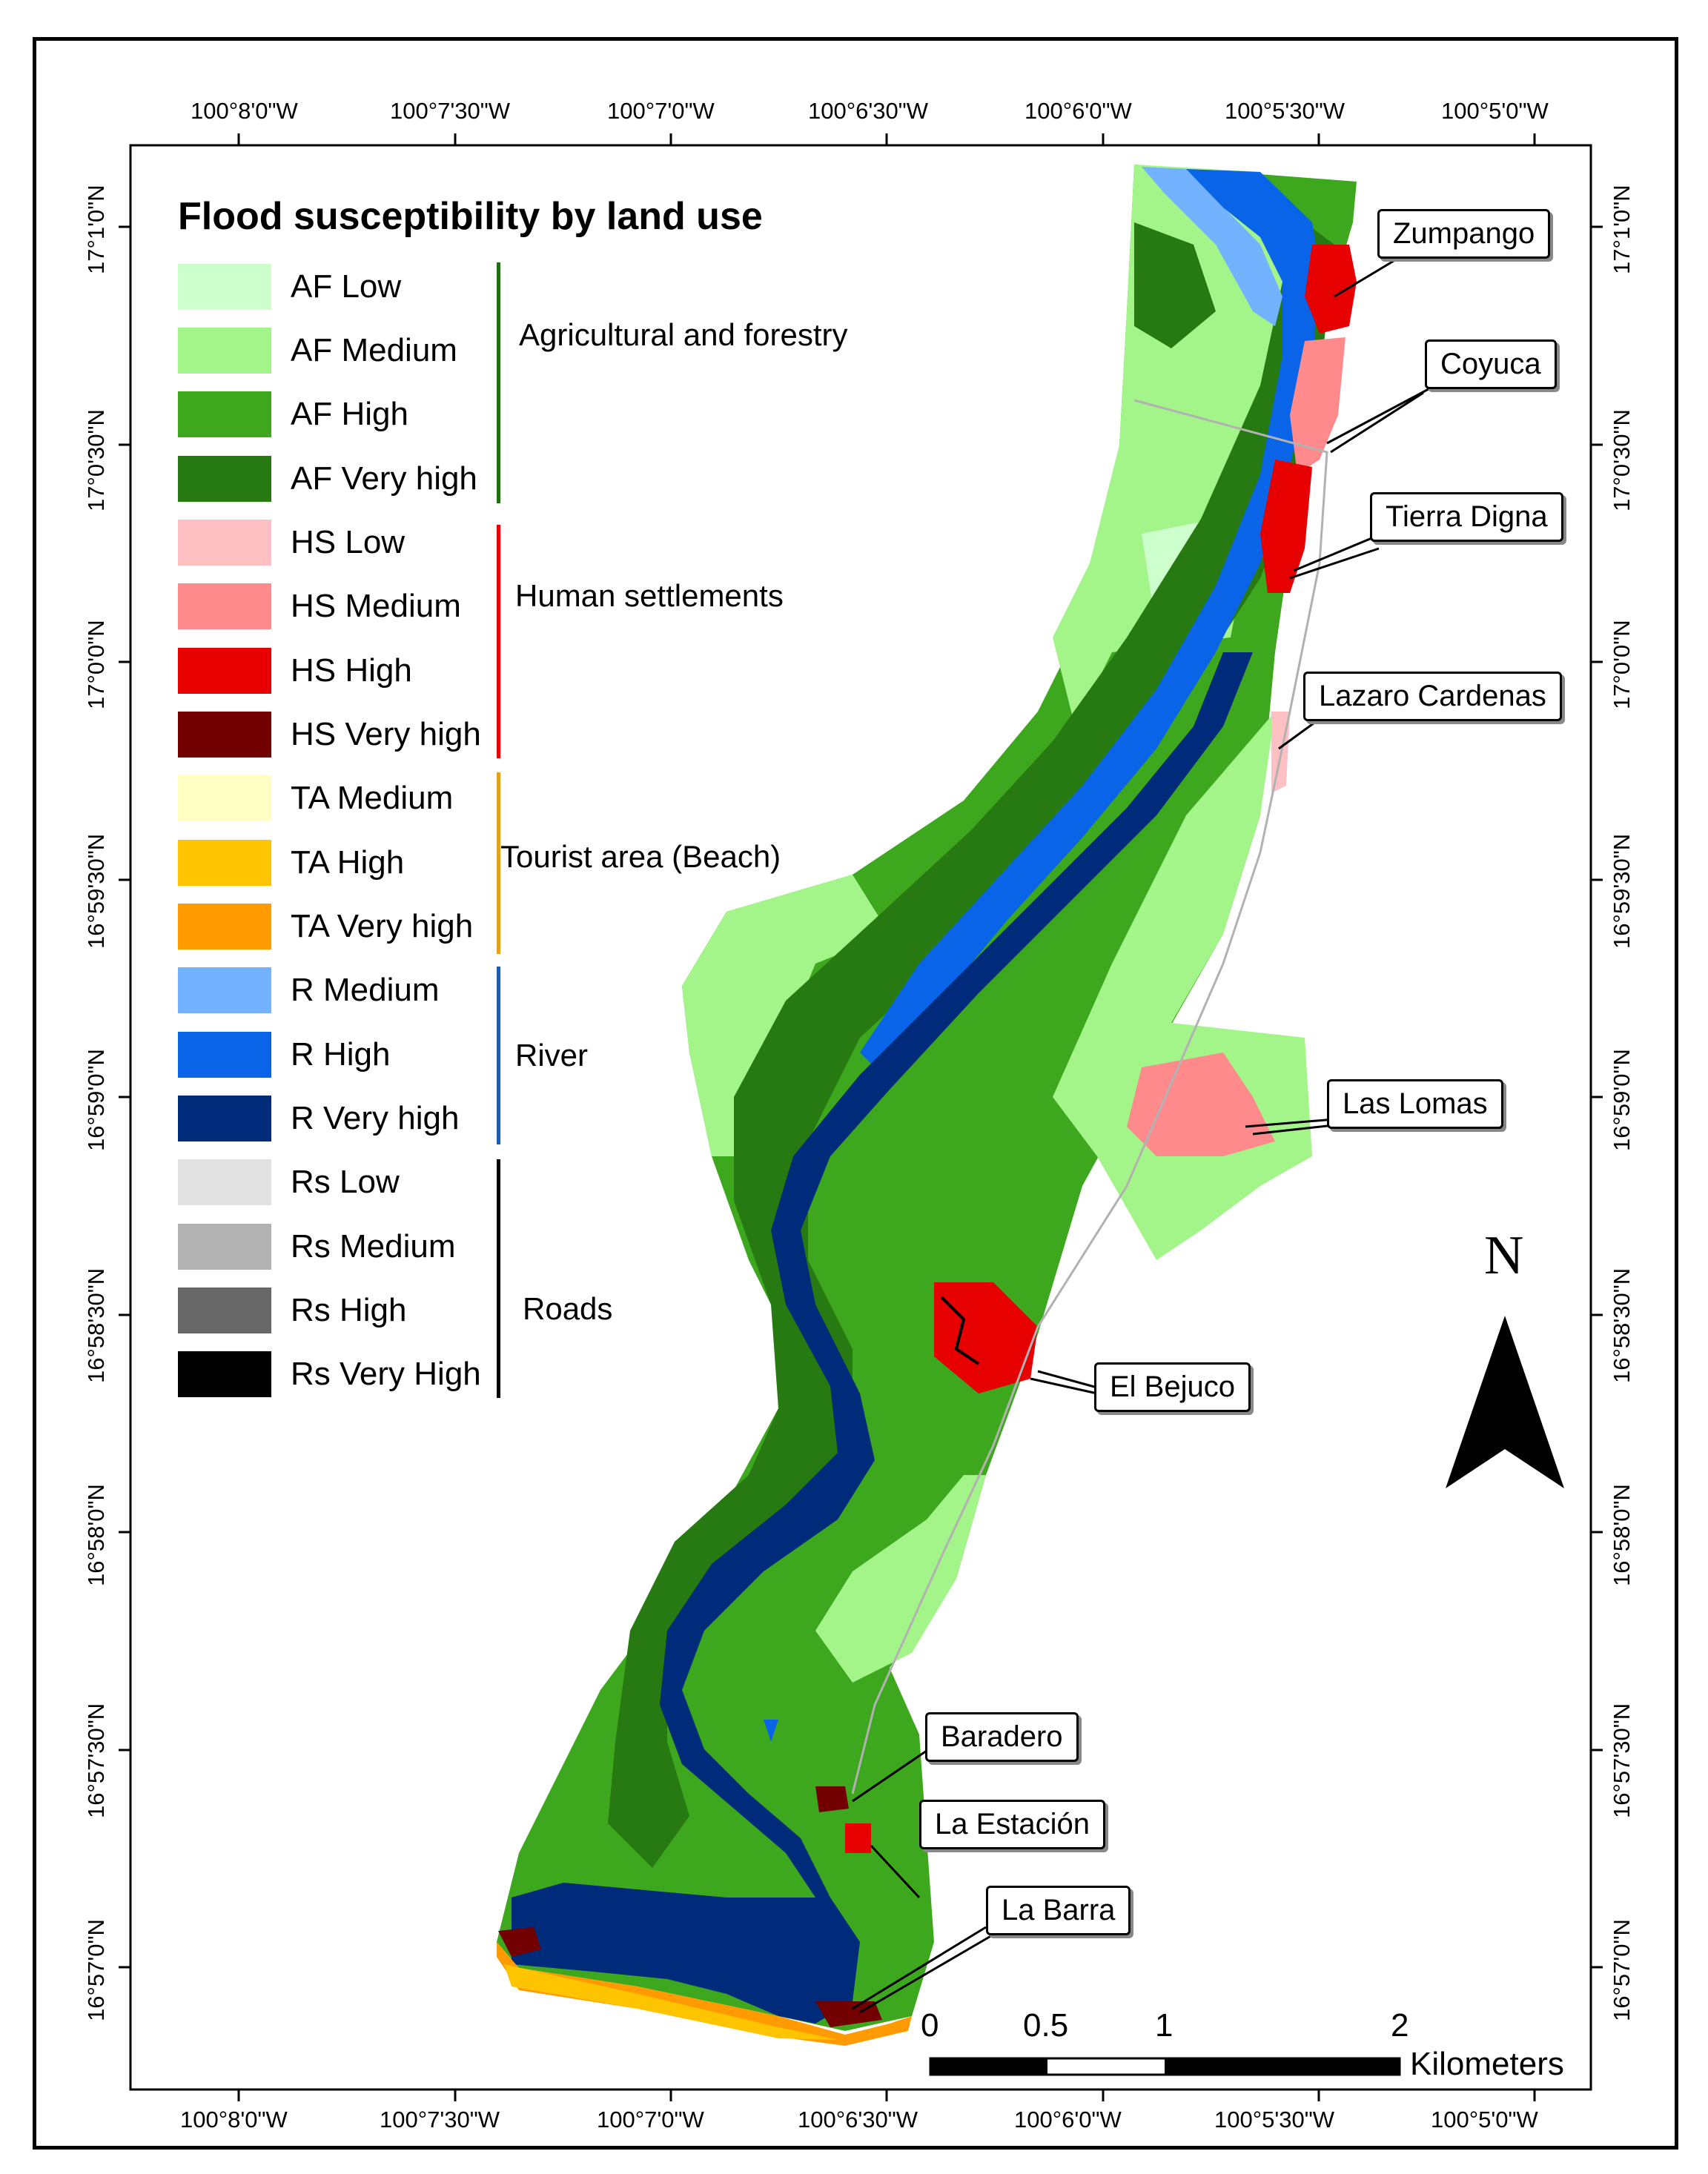 This screenshot has width=1708, height=2174. Describe the element at coordinates (568, 1308) in the screenshot. I see `legend-group-label-roads: Roads` at that location.